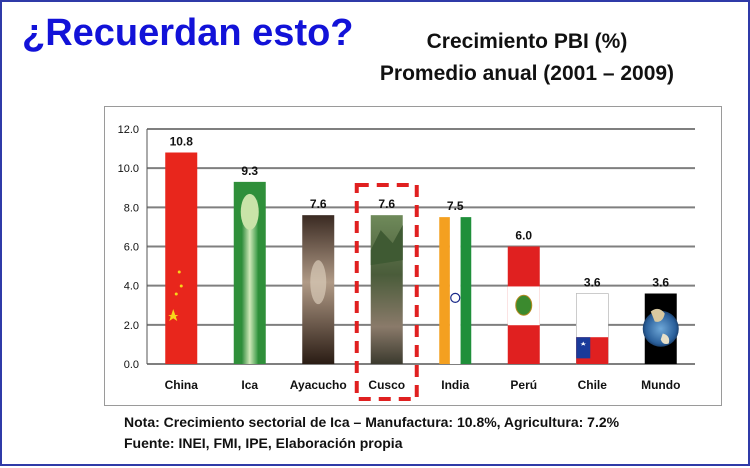 The height and width of the screenshot is (468, 750). I want to click on bar-chile, so click(592, 329).